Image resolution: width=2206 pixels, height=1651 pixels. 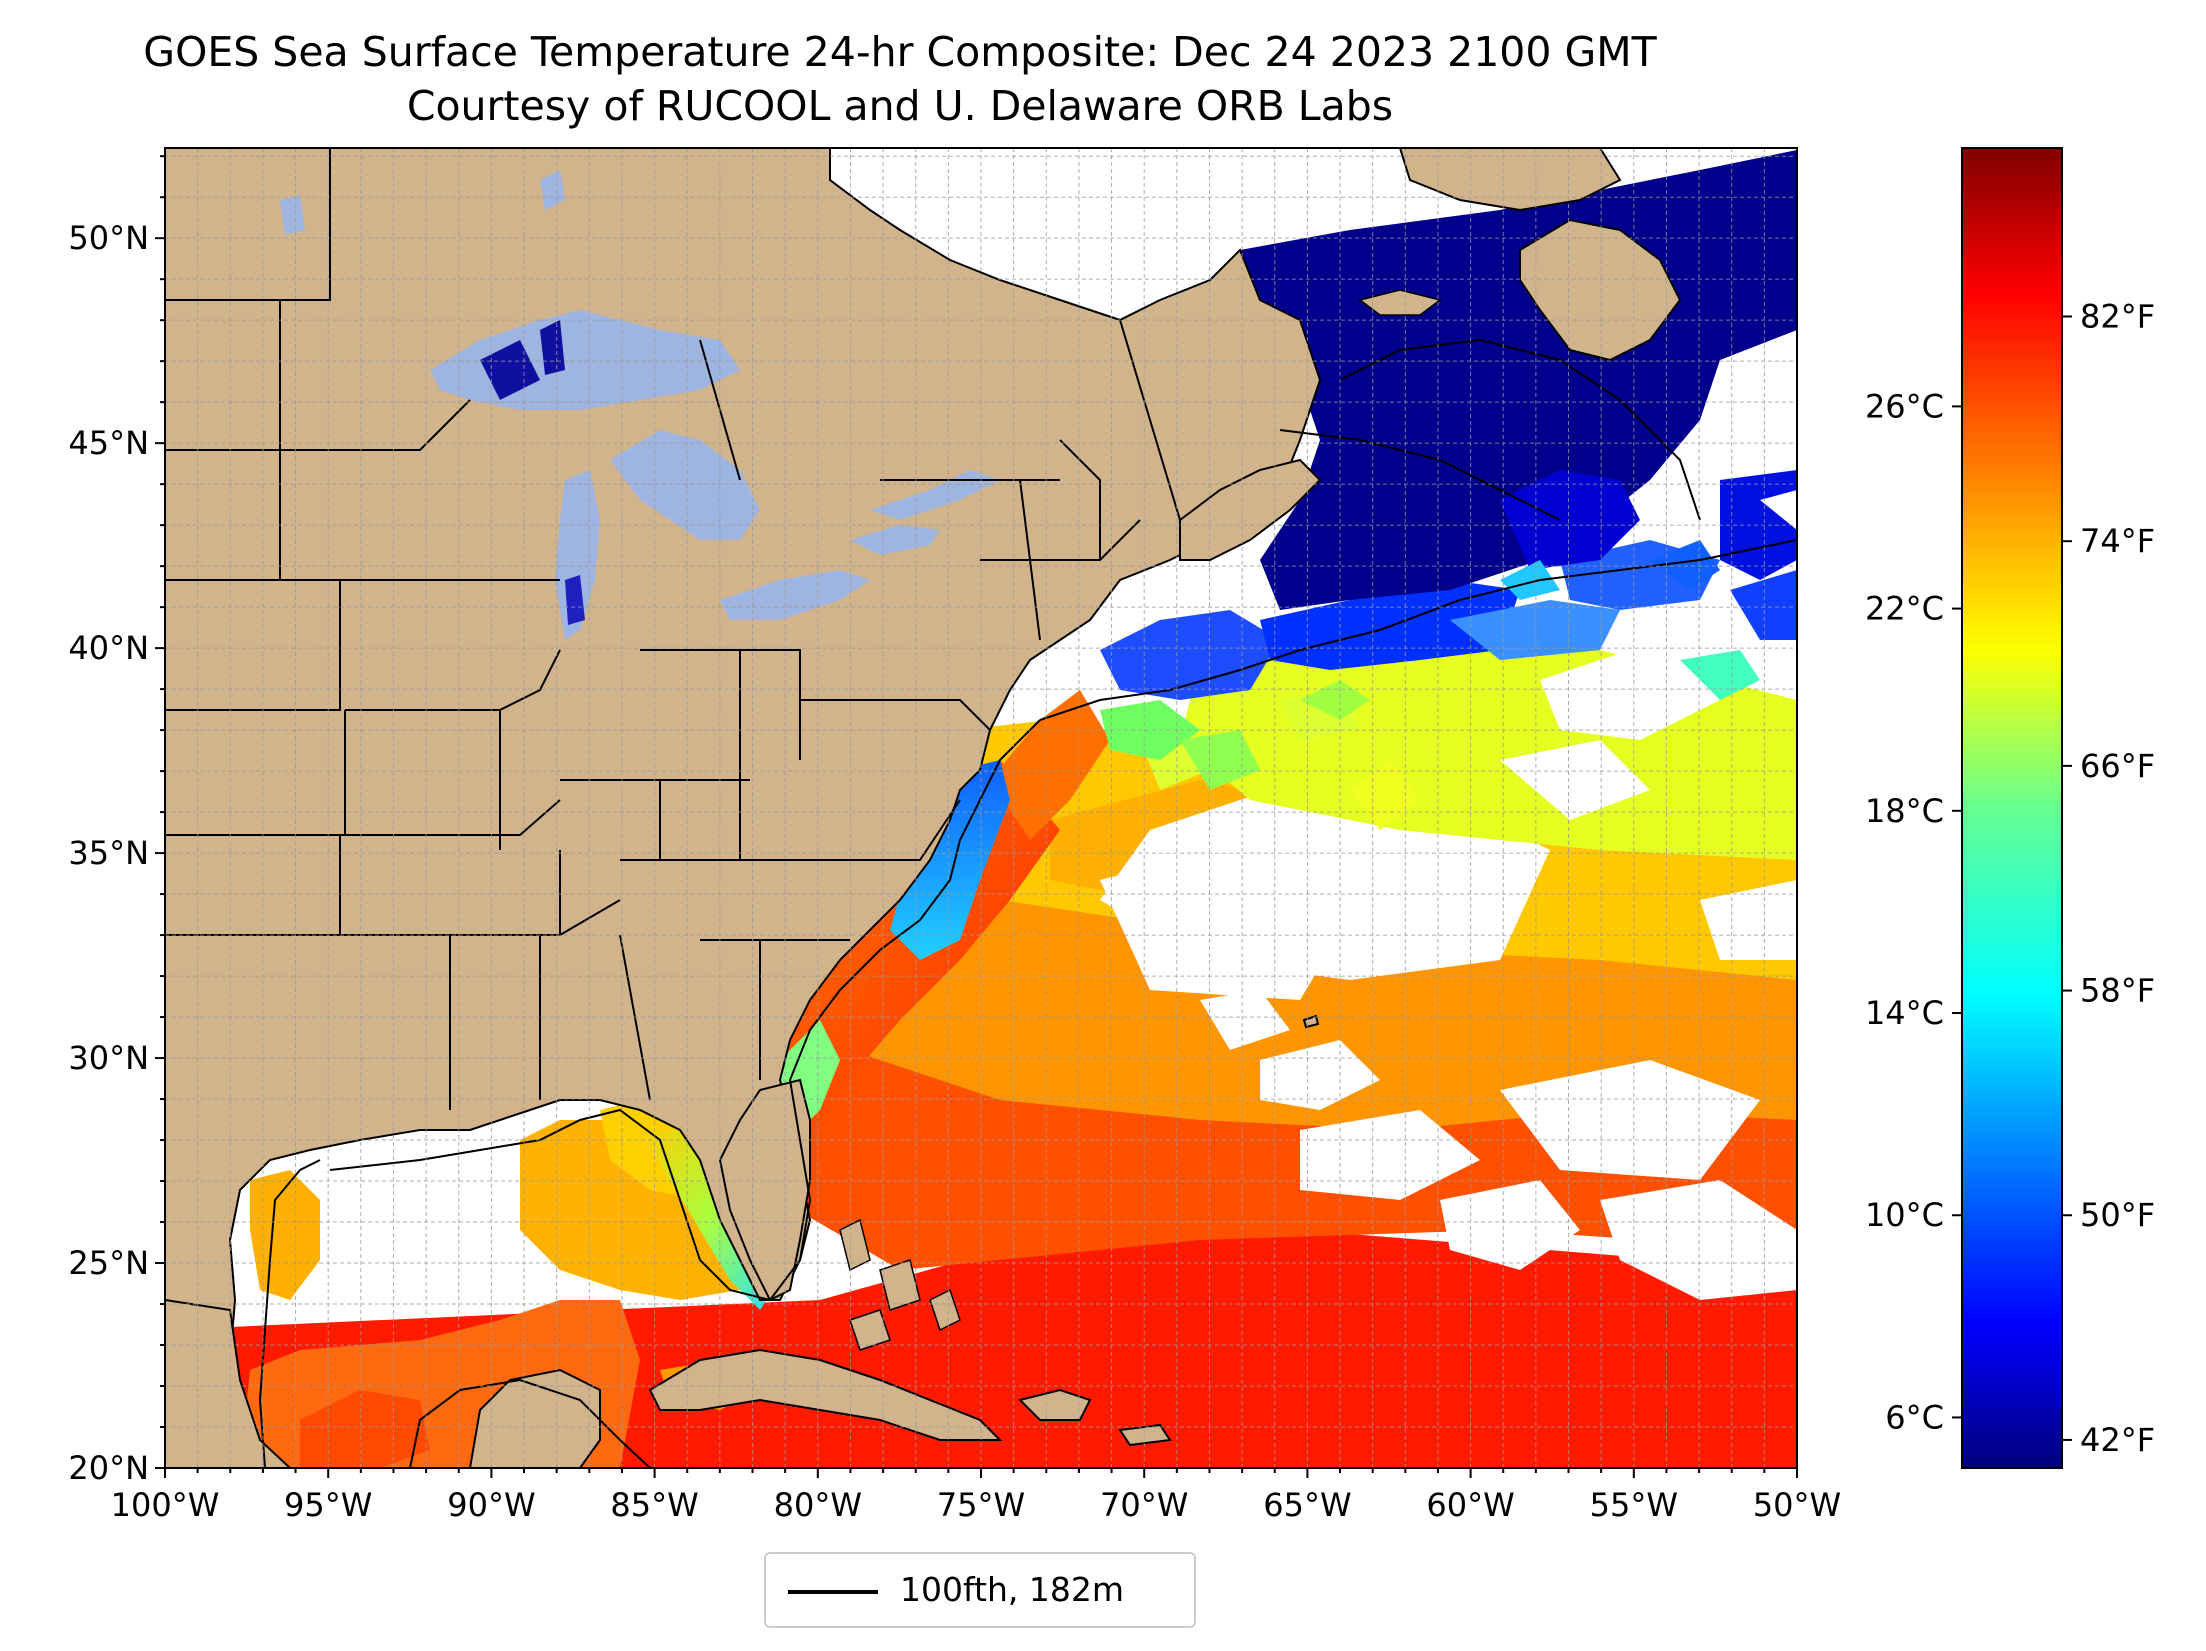 What do you see at coordinates (1904, 1215) in the screenshot?
I see `celsius-label: 10°C` at bounding box center [1904, 1215].